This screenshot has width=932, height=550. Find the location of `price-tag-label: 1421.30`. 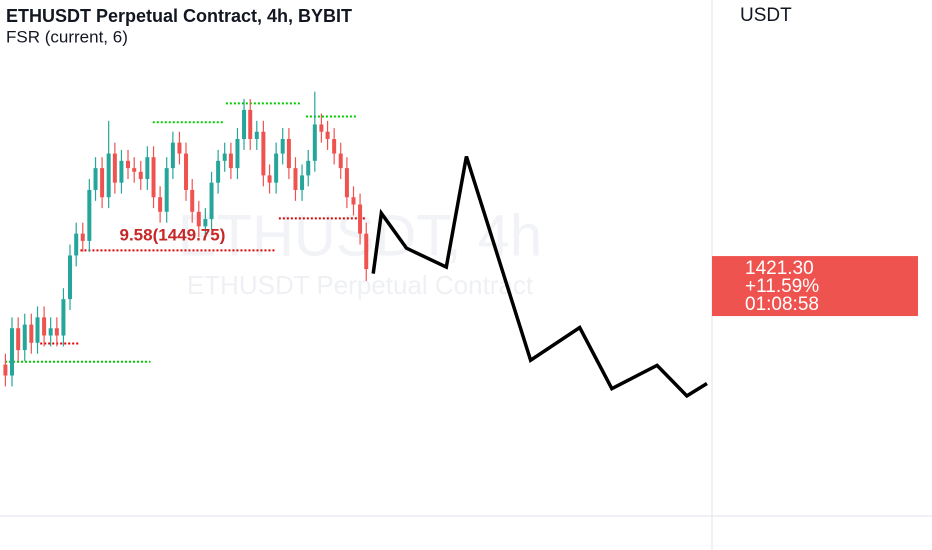

price-tag-label: 1421.30 is located at coordinates (779, 268).